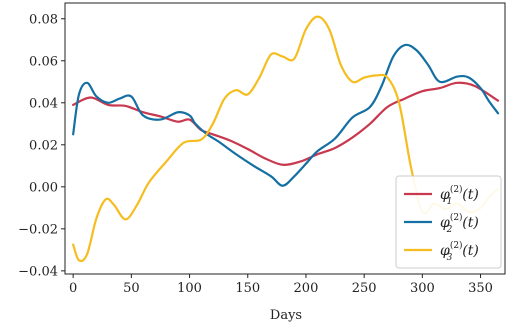  What do you see at coordinates (131, 288) in the screenshot?
I see `x-tick-label: 50` at bounding box center [131, 288].